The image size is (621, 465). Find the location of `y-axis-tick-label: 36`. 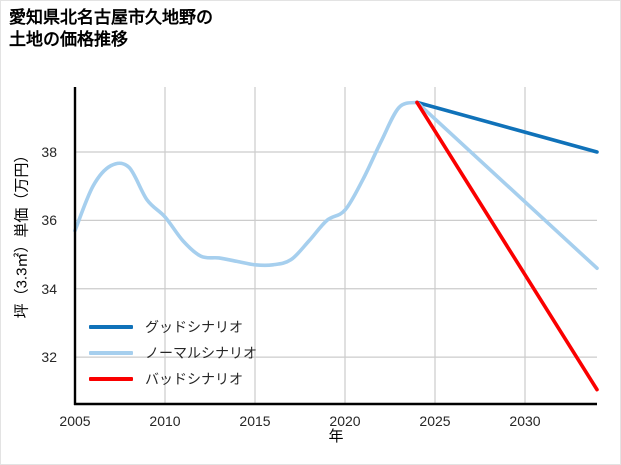

y-axis-tick-label: 36 is located at coordinates (49, 220).